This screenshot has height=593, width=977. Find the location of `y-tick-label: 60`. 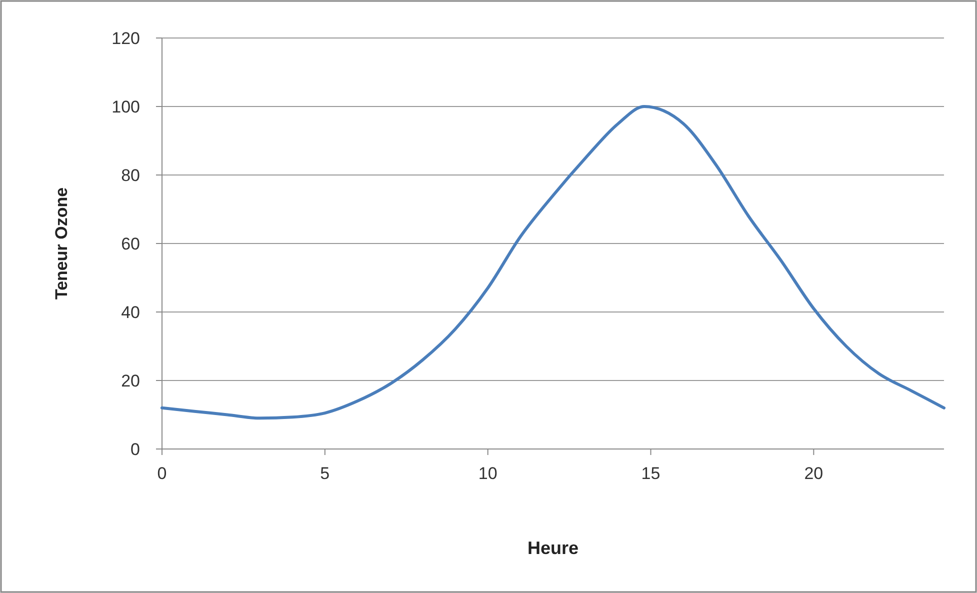

y-tick-label: 60 is located at coordinates (130, 244).